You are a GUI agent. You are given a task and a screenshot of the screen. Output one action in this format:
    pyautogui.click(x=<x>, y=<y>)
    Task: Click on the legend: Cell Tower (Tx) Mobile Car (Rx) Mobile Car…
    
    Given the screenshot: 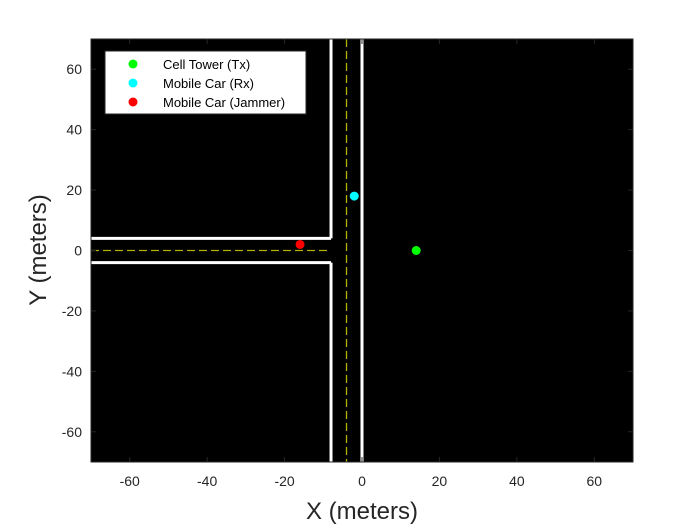 What is the action you would take?
    pyautogui.click(x=205, y=82)
    